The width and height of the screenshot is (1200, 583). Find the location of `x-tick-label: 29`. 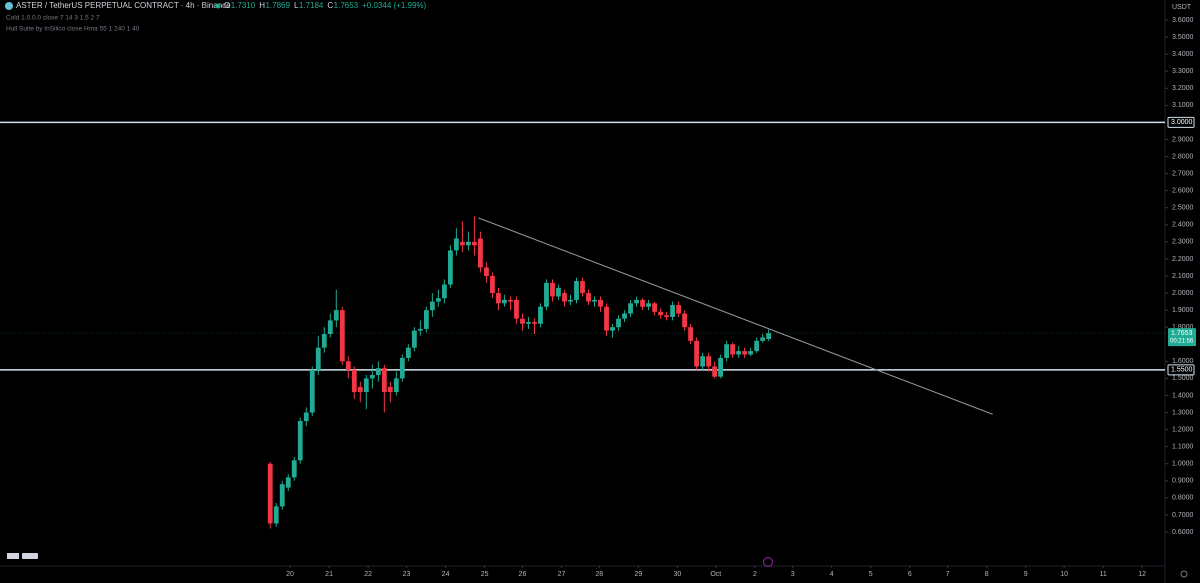

x-tick-label: 29 is located at coordinates (638, 574).